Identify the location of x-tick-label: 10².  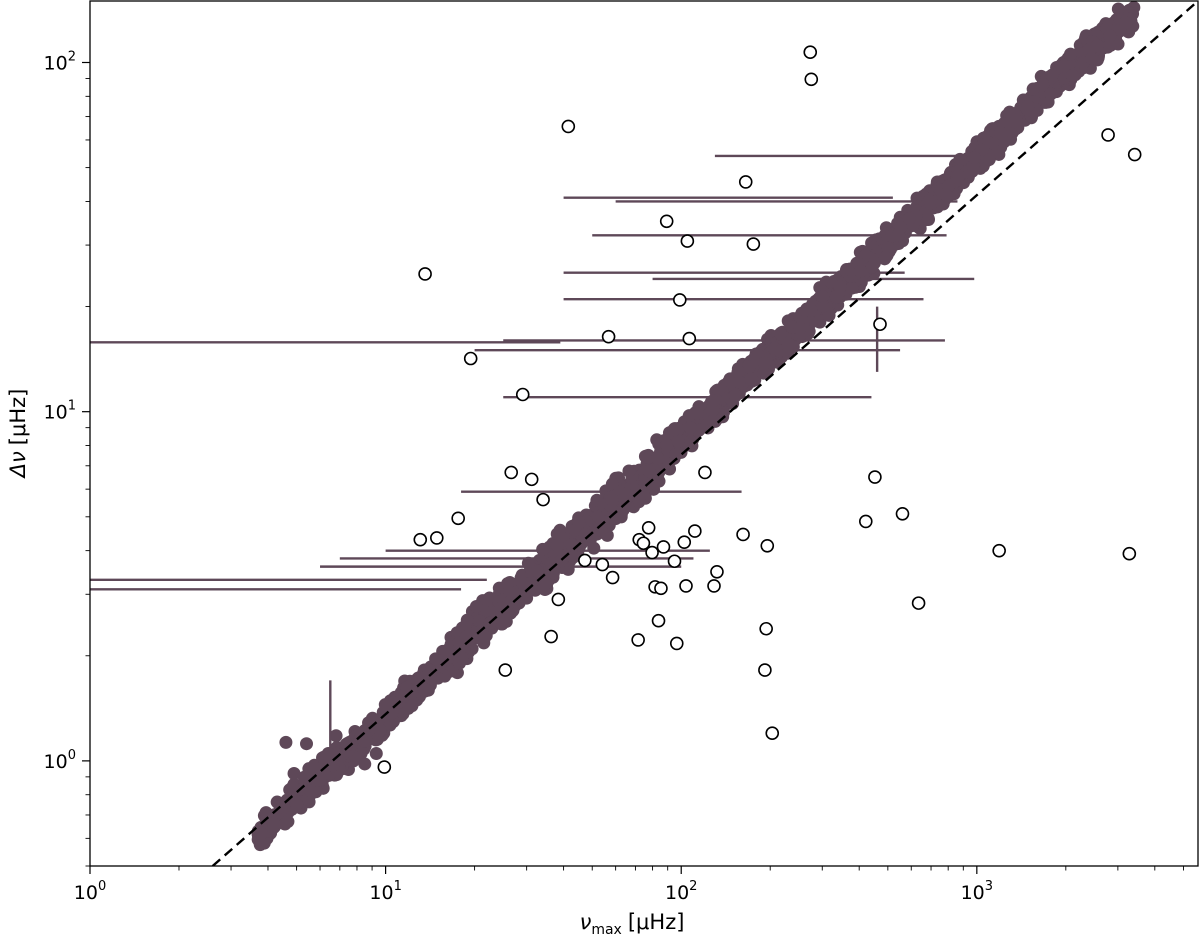
(681, 891).